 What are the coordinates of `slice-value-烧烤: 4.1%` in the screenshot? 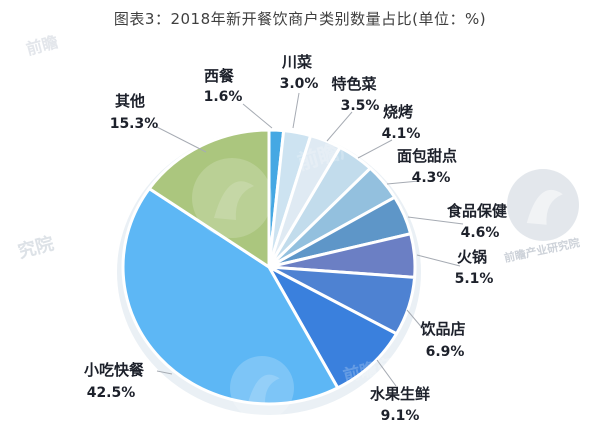 It's located at (401, 134).